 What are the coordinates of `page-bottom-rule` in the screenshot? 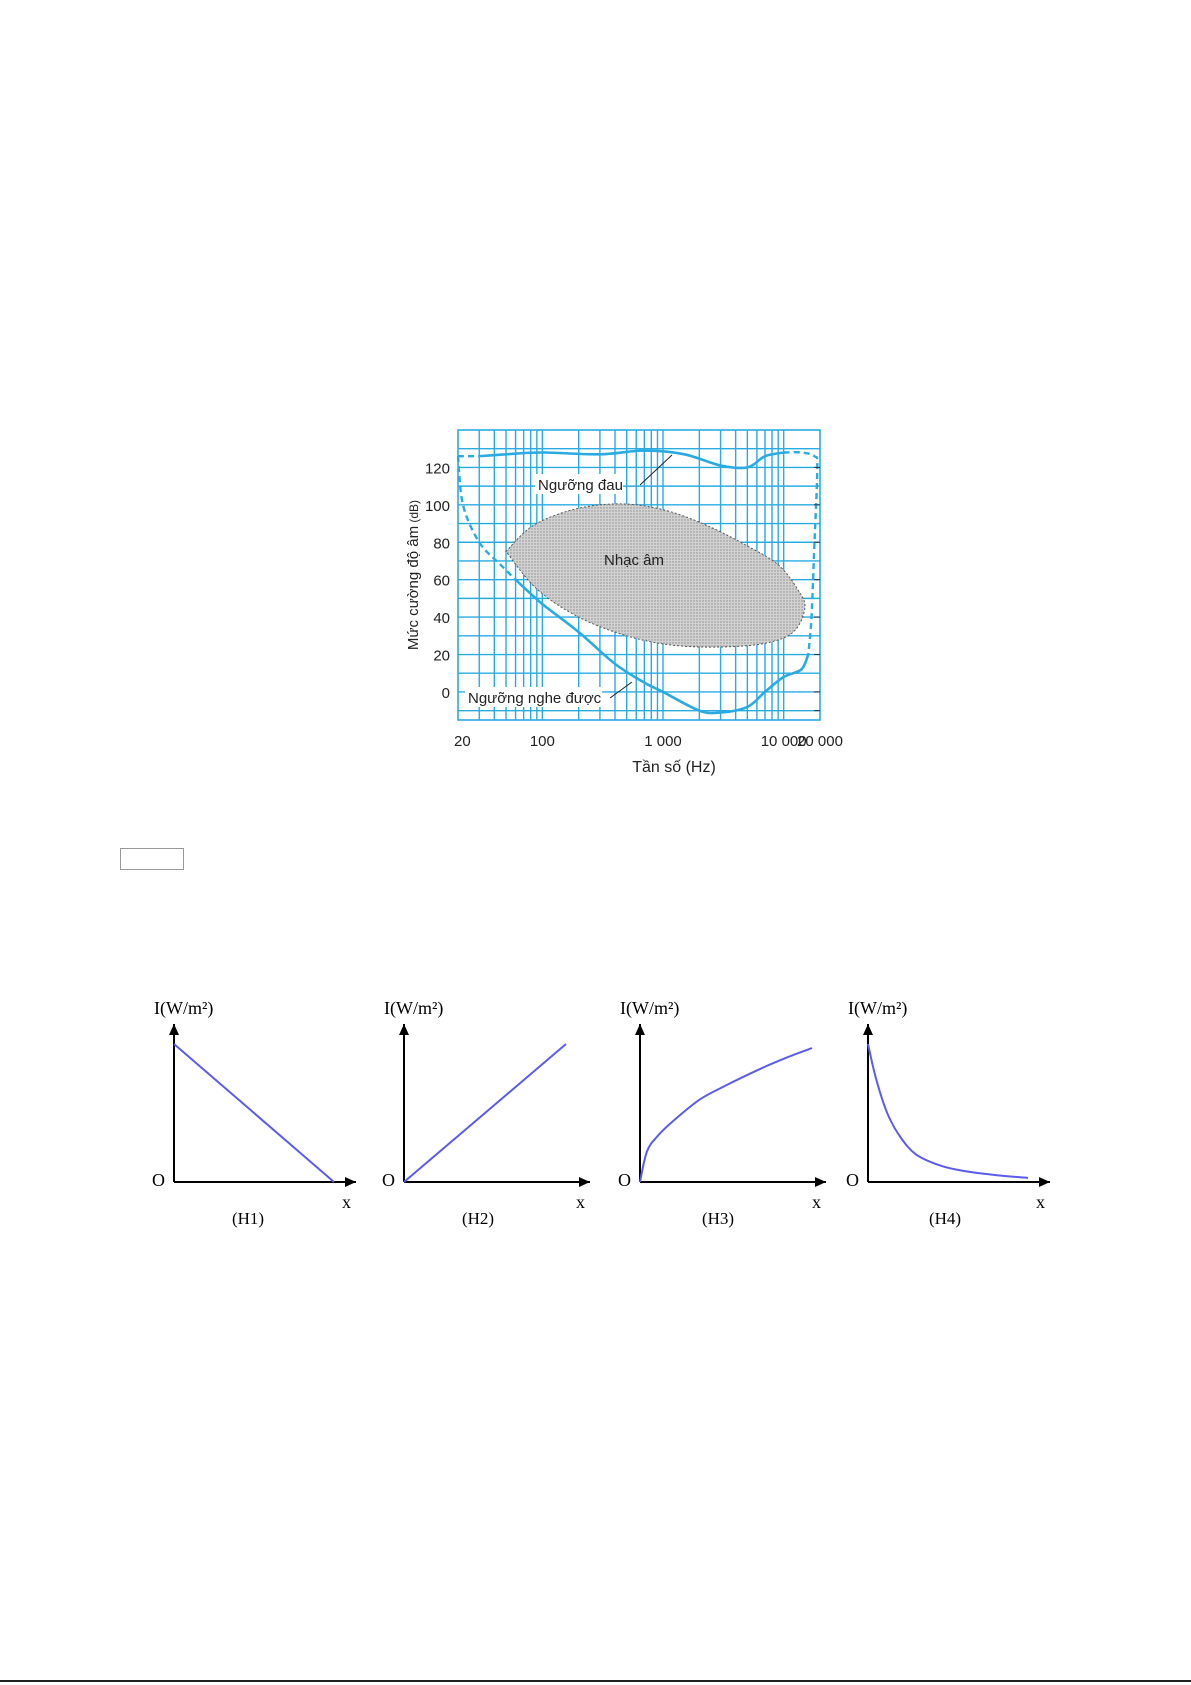 It's located at (595, 1681).